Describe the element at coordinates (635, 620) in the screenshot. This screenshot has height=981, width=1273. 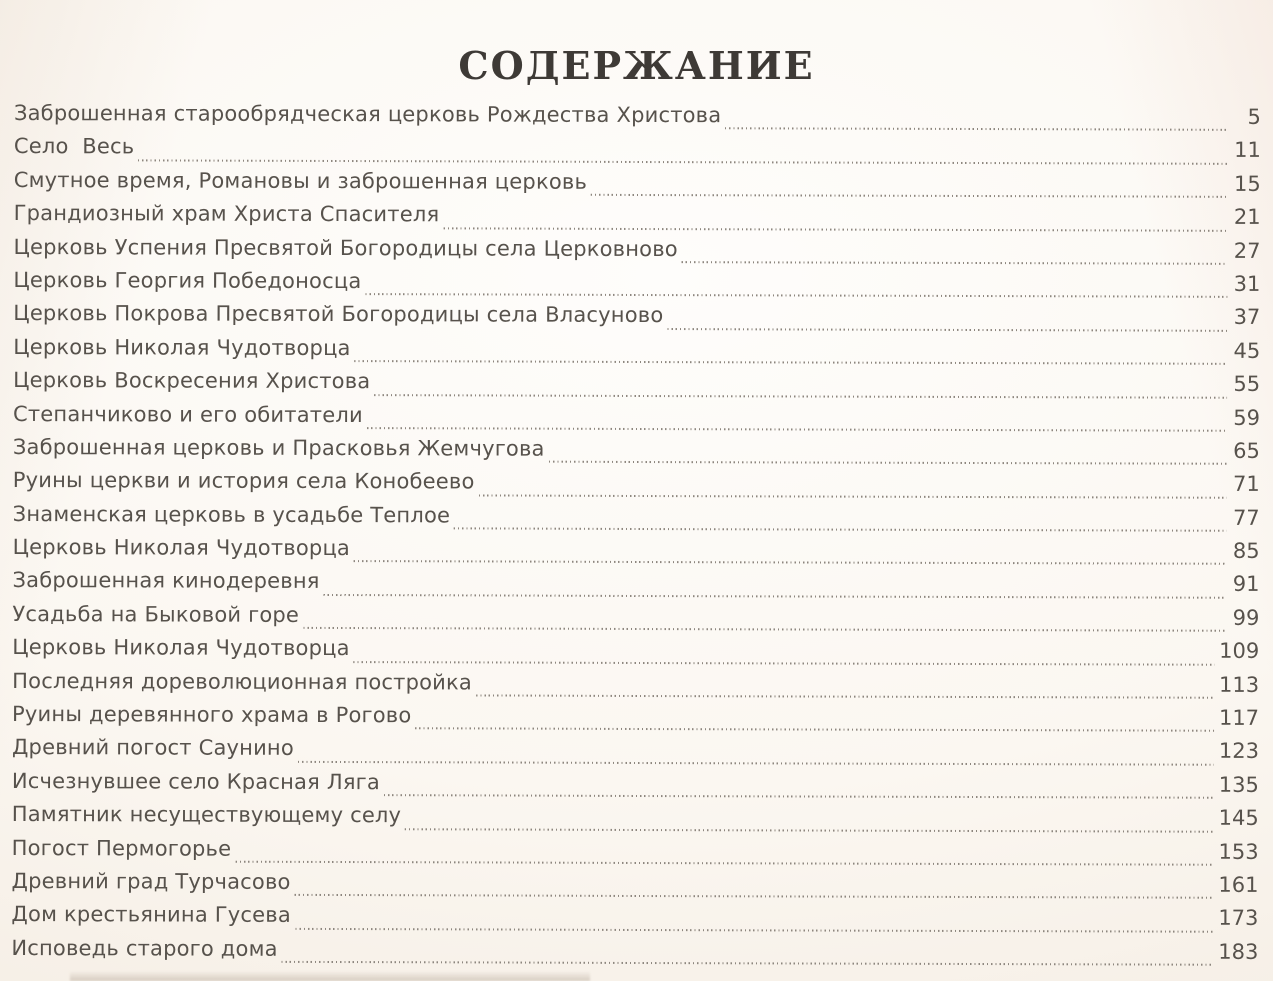
I see `toc-entry: Усадьба на Быковой горе 99` at that location.